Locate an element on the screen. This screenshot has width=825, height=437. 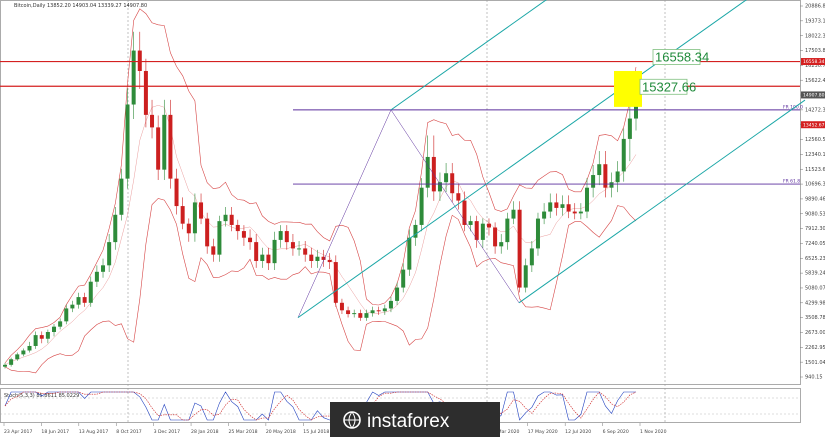
x-tick-label: 1 Nov 2020 is located at coordinates (653, 432).